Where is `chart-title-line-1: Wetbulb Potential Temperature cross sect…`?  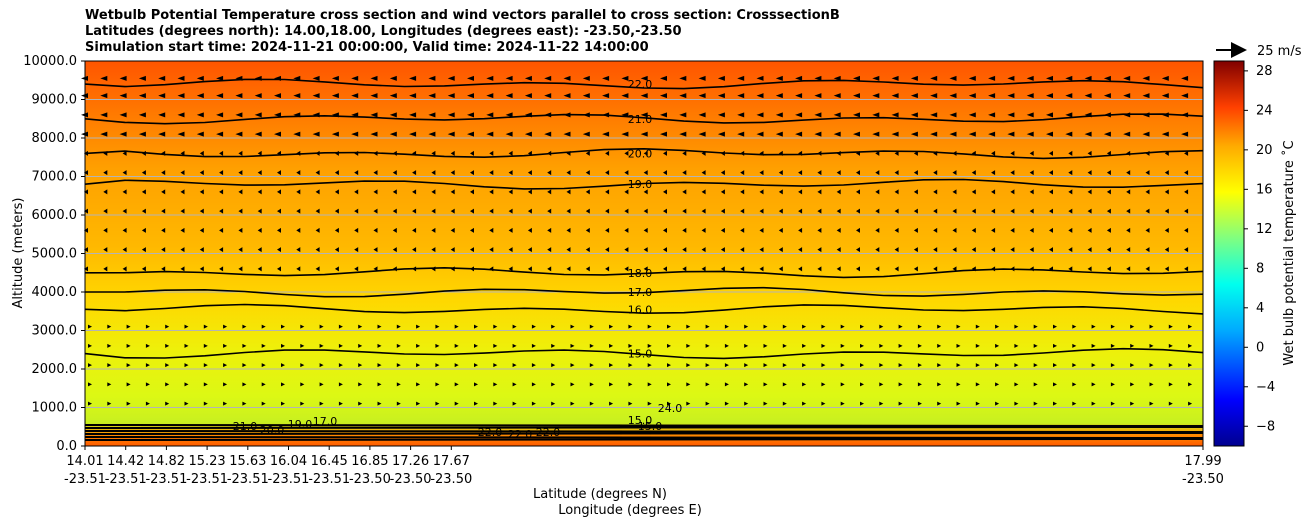
chart-title-line-1: Wetbulb Potential Temperature cross sect… is located at coordinates (462, 15).